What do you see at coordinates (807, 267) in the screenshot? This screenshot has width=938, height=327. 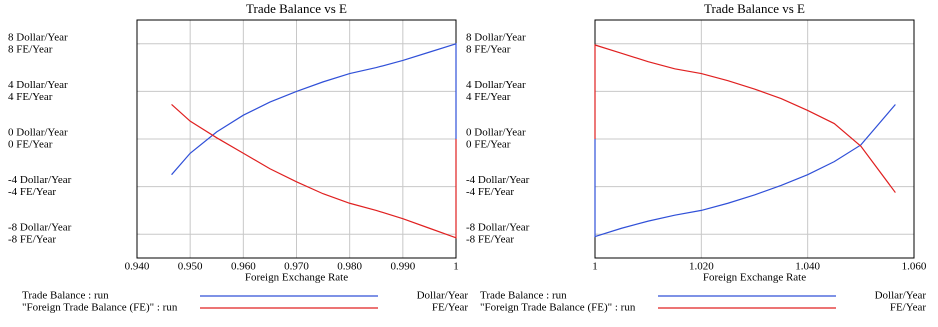 I see `x-tick-label: 1.040` at bounding box center [807, 267].